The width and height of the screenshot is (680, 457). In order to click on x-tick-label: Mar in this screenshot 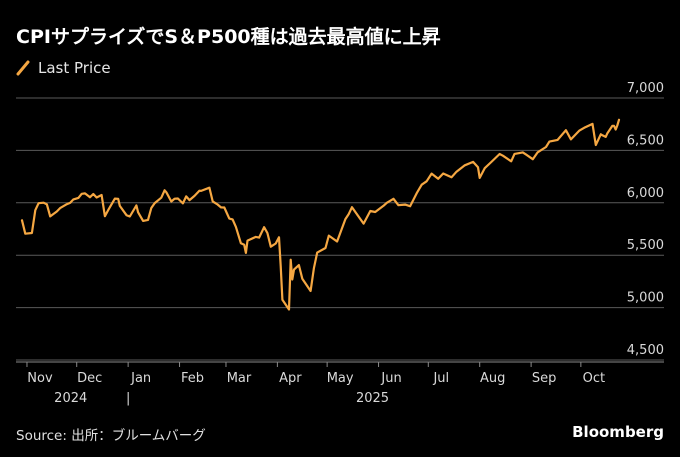, I will do `click(239, 378)`.